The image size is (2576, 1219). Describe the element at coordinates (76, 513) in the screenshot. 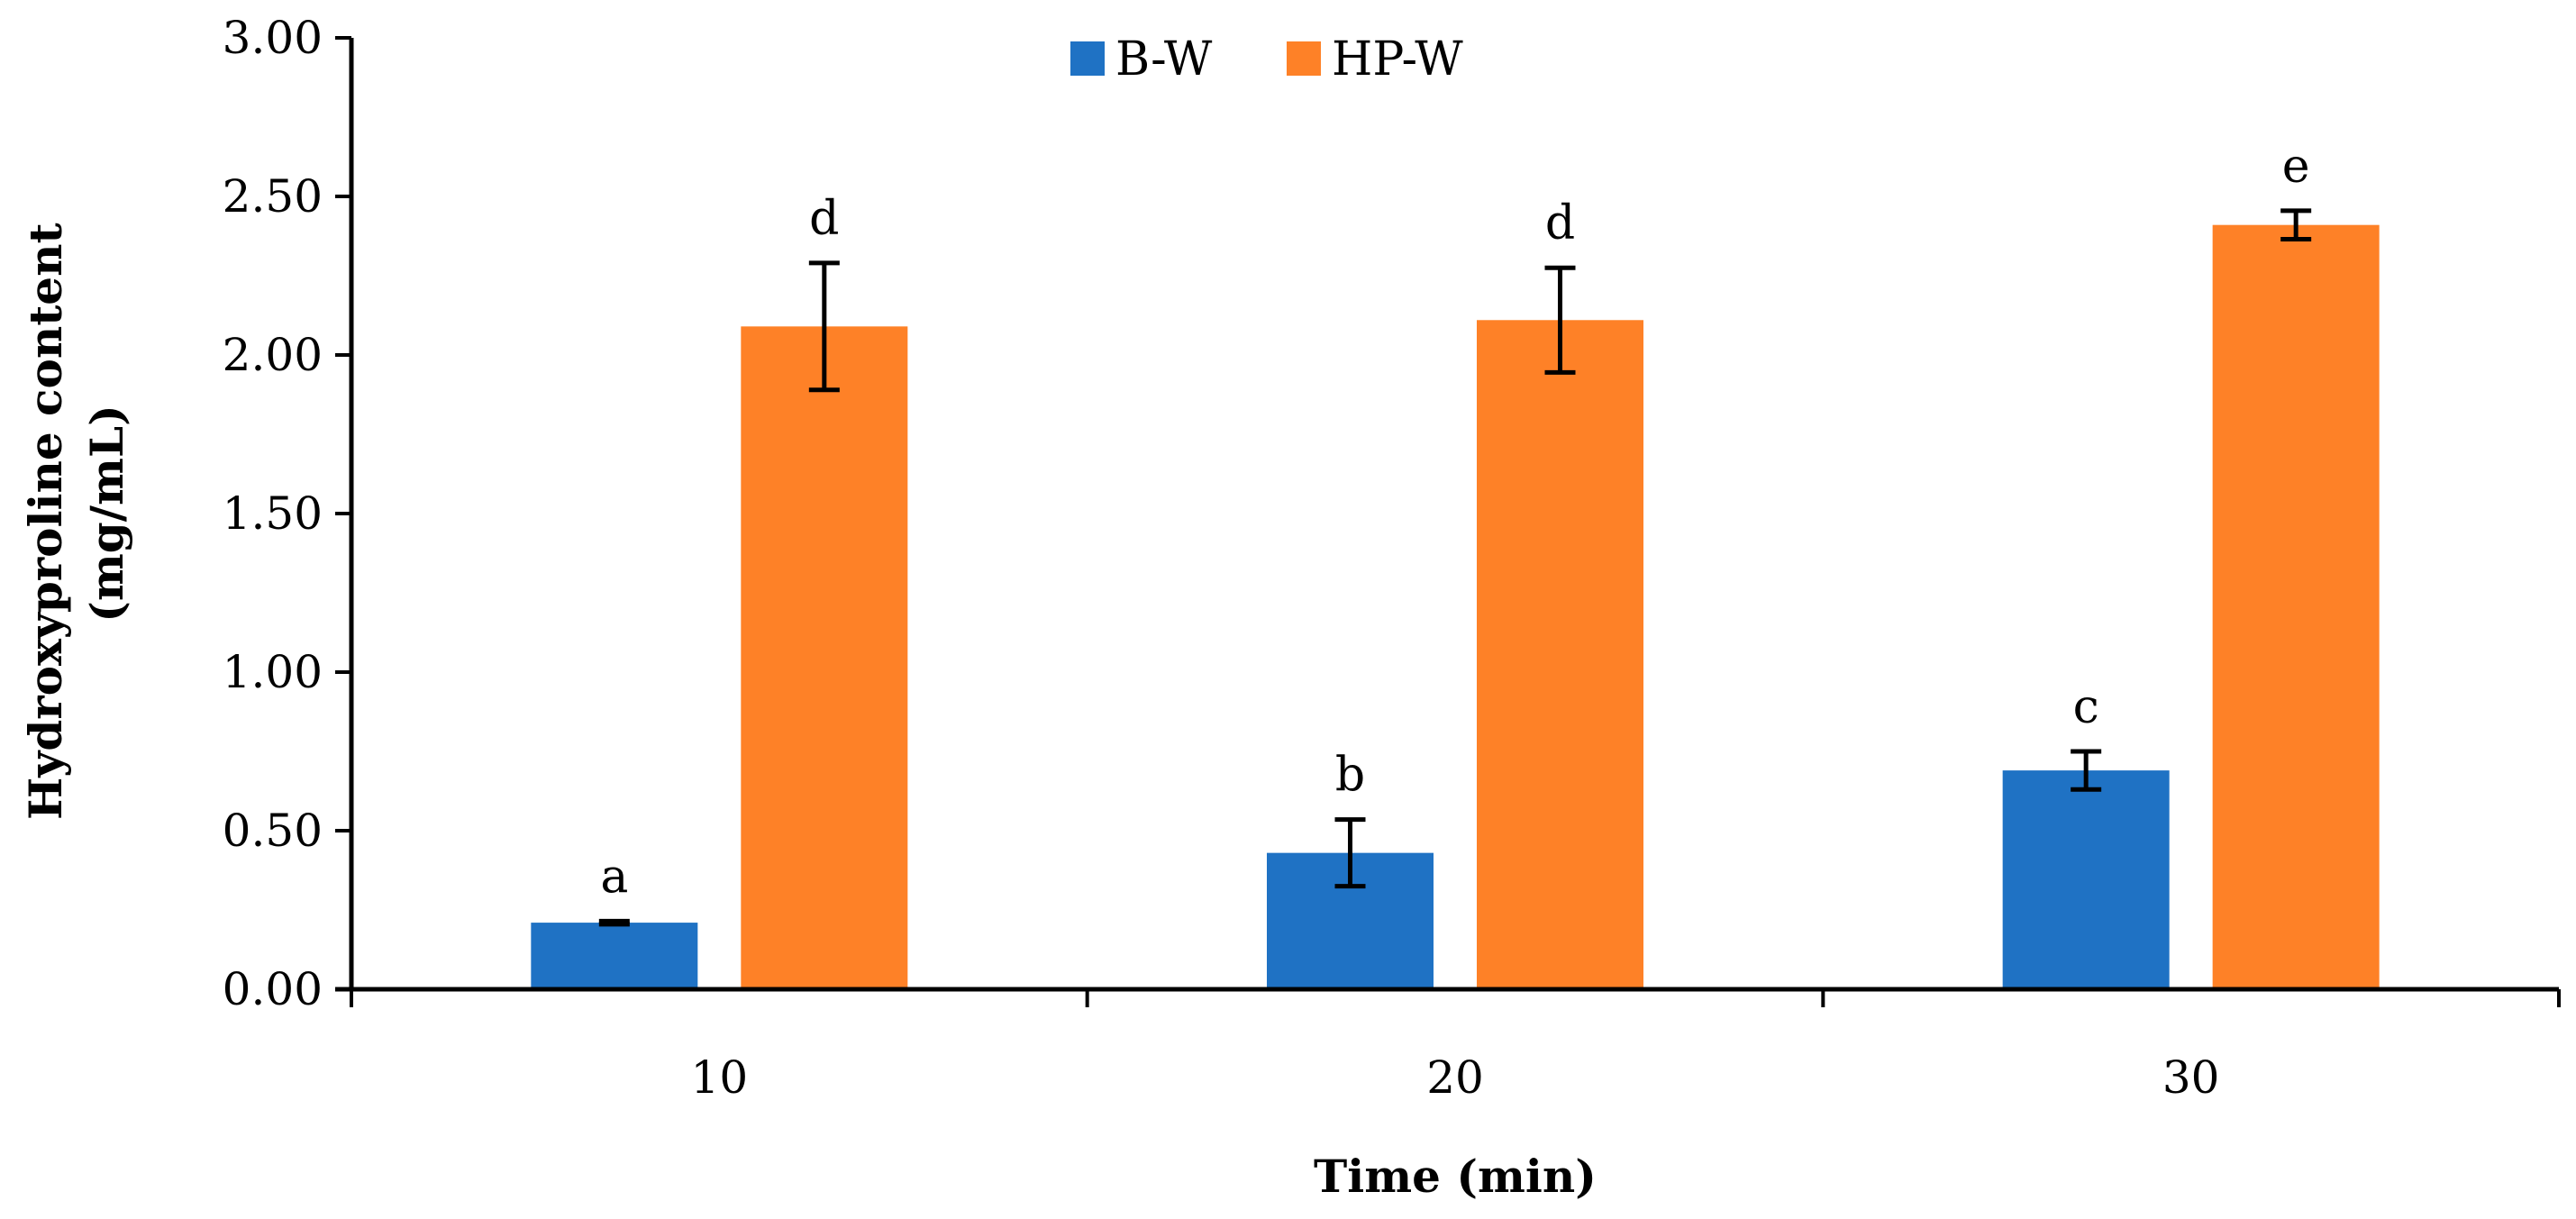

I see `y-axis-title: Hydroxyproline content (mg/mL)` at that location.